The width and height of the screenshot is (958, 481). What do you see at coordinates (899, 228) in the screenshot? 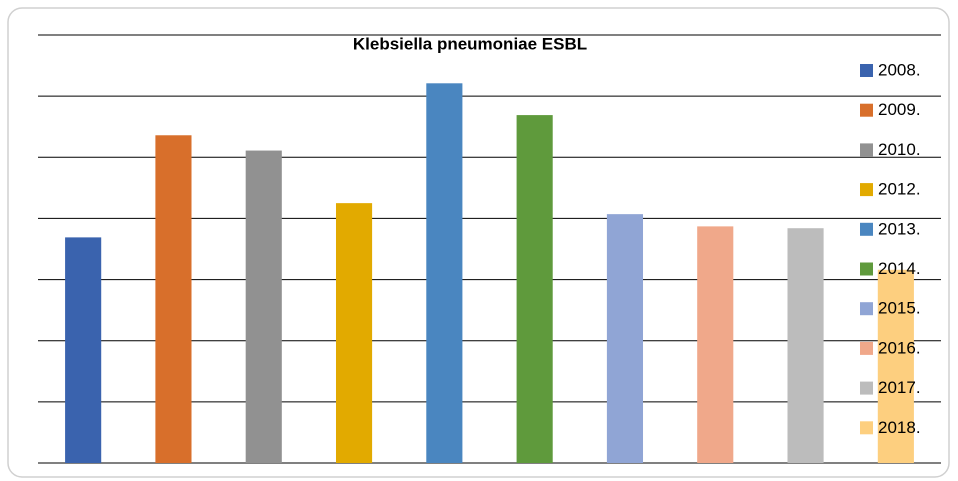
I see `legend-label: 2013.` at bounding box center [899, 228].